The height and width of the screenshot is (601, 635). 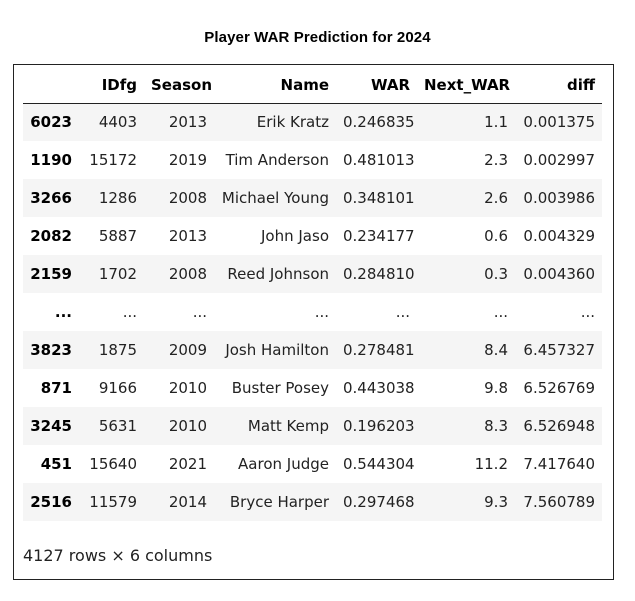 What do you see at coordinates (292, 122) in the screenshot?
I see `name-cell: Erik Kratz` at bounding box center [292, 122].